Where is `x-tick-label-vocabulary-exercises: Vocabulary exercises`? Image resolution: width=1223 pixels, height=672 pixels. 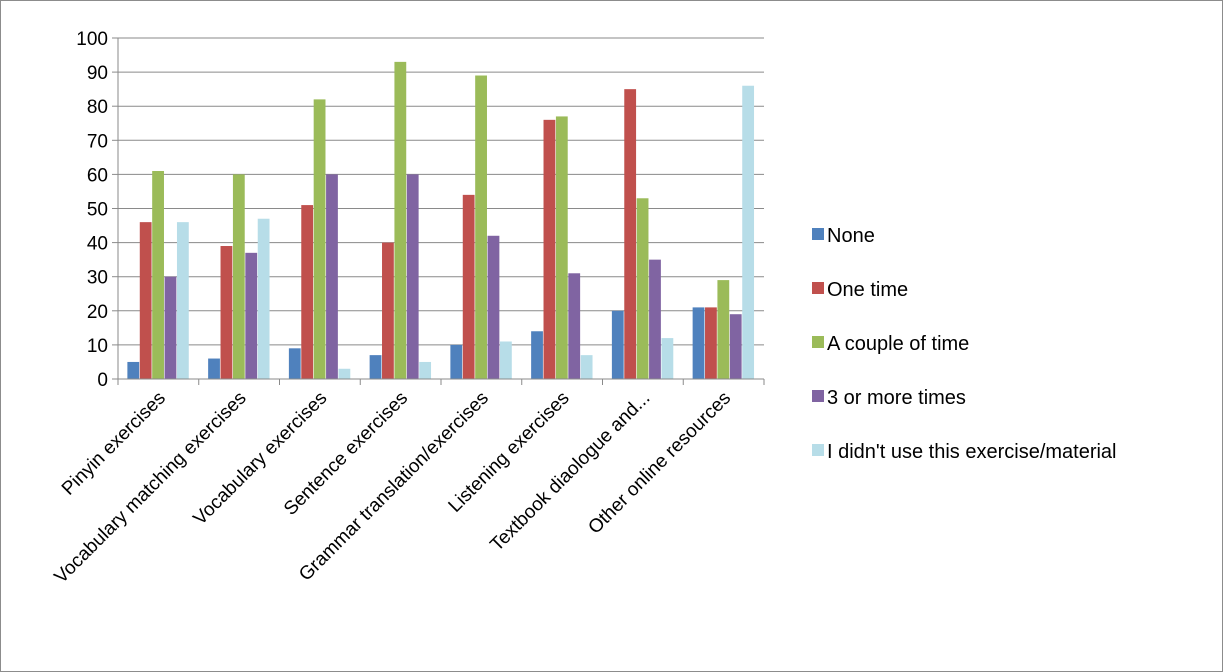
x-tick-label-vocabulary-exercises: Vocabulary exercises is located at coordinates (261, 459).